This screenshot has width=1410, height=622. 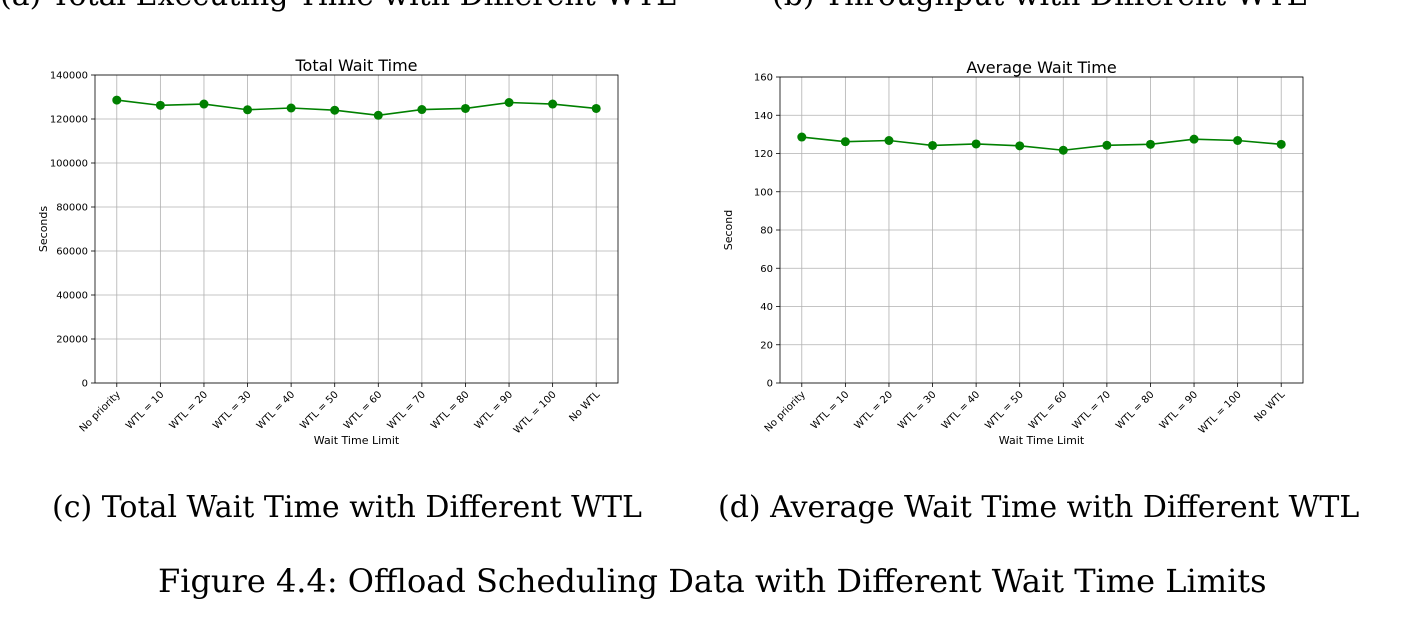 What do you see at coordinates (766, 231) in the screenshot?
I see `y-tick-label: 80` at bounding box center [766, 231].